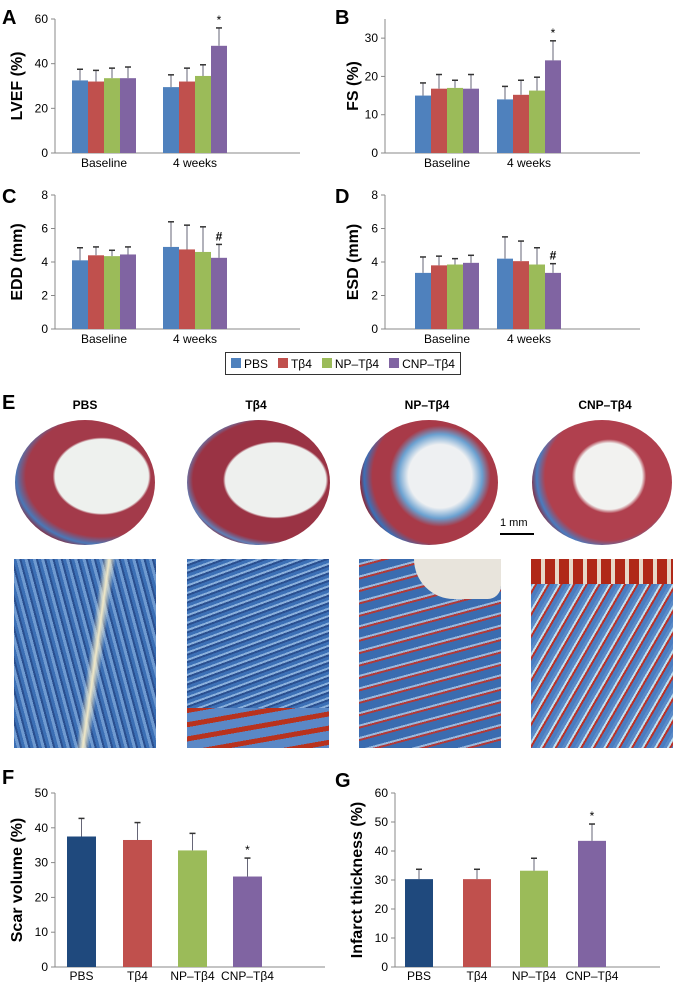 The image size is (674, 982). I want to click on histology-cnp-tb4, so click(602, 653).